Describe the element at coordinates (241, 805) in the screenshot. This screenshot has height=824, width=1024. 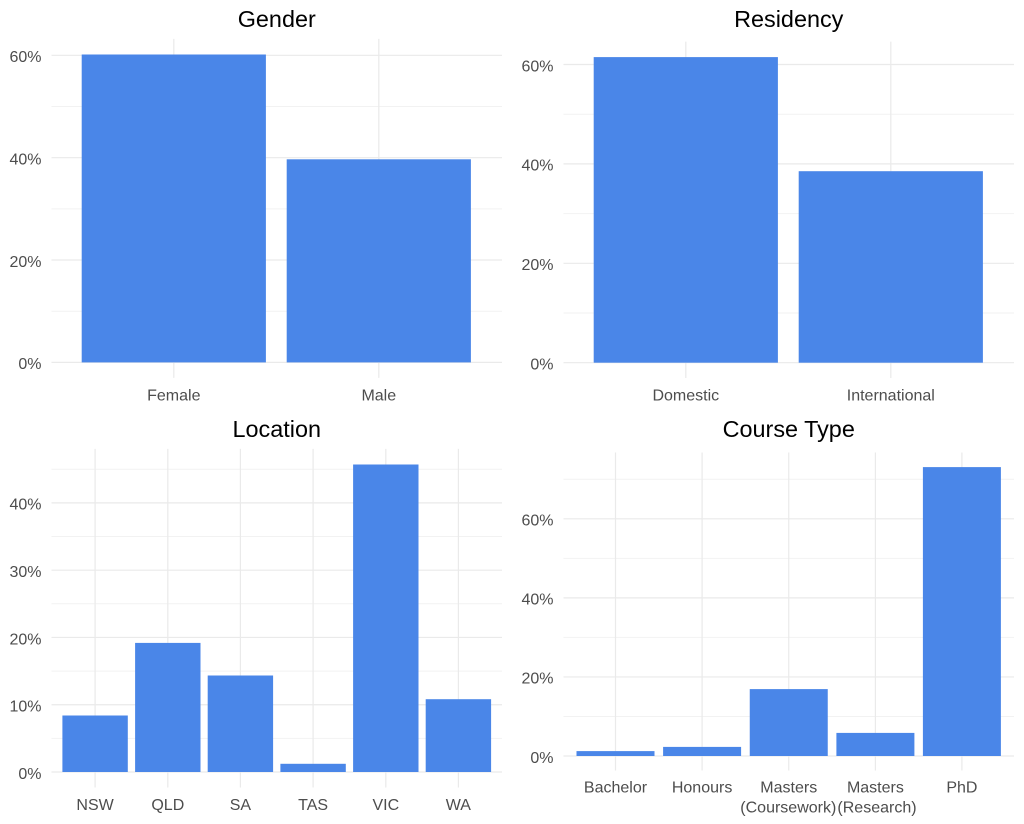
I see `svg-text: SA` at that location.